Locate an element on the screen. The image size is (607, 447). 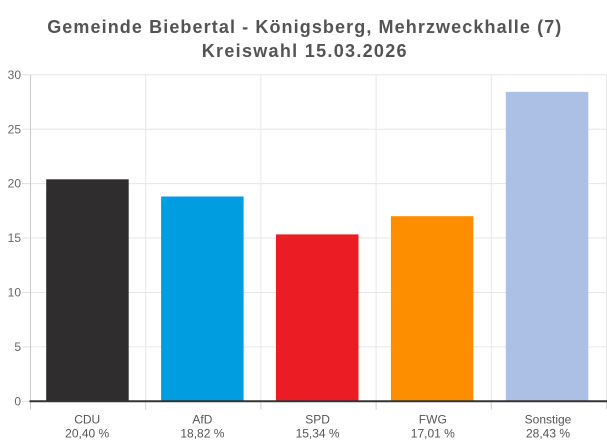
svg-text: 30 is located at coordinates (15, 75).